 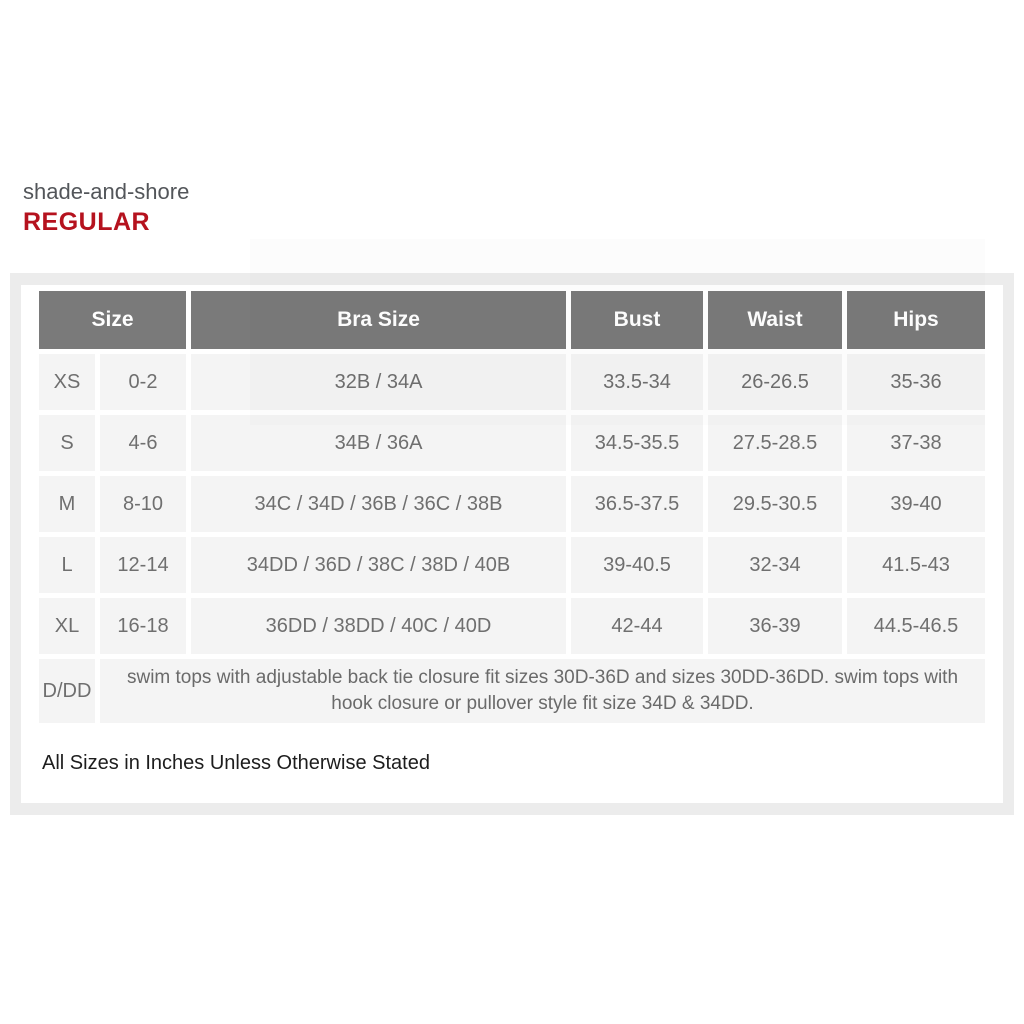 What do you see at coordinates (637, 565) in the screenshot?
I see `bust-cell: 39-40.5` at bounding box center [637, 565].